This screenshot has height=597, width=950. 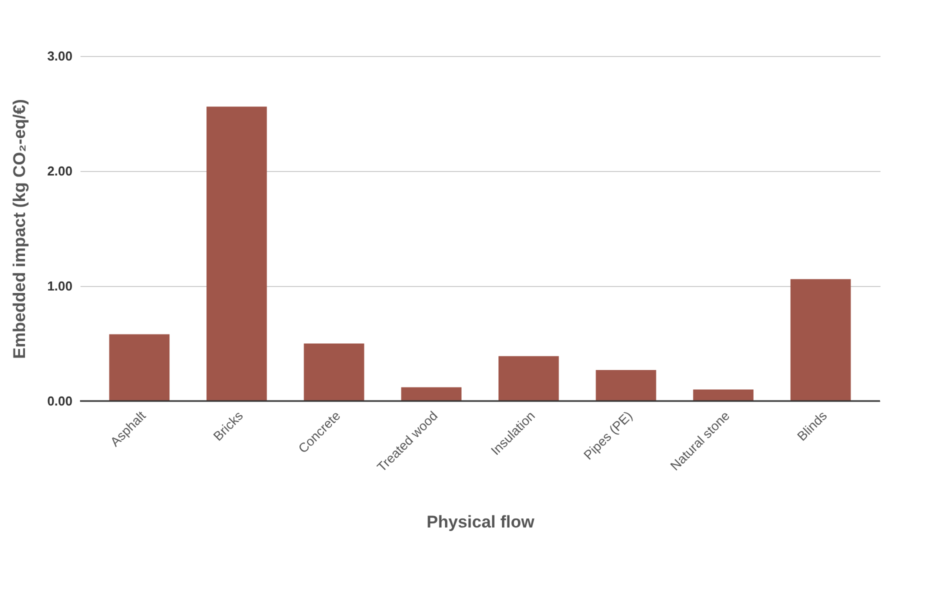 I want to click on y-tick-label: 3.00, so click(x=59, y=56).